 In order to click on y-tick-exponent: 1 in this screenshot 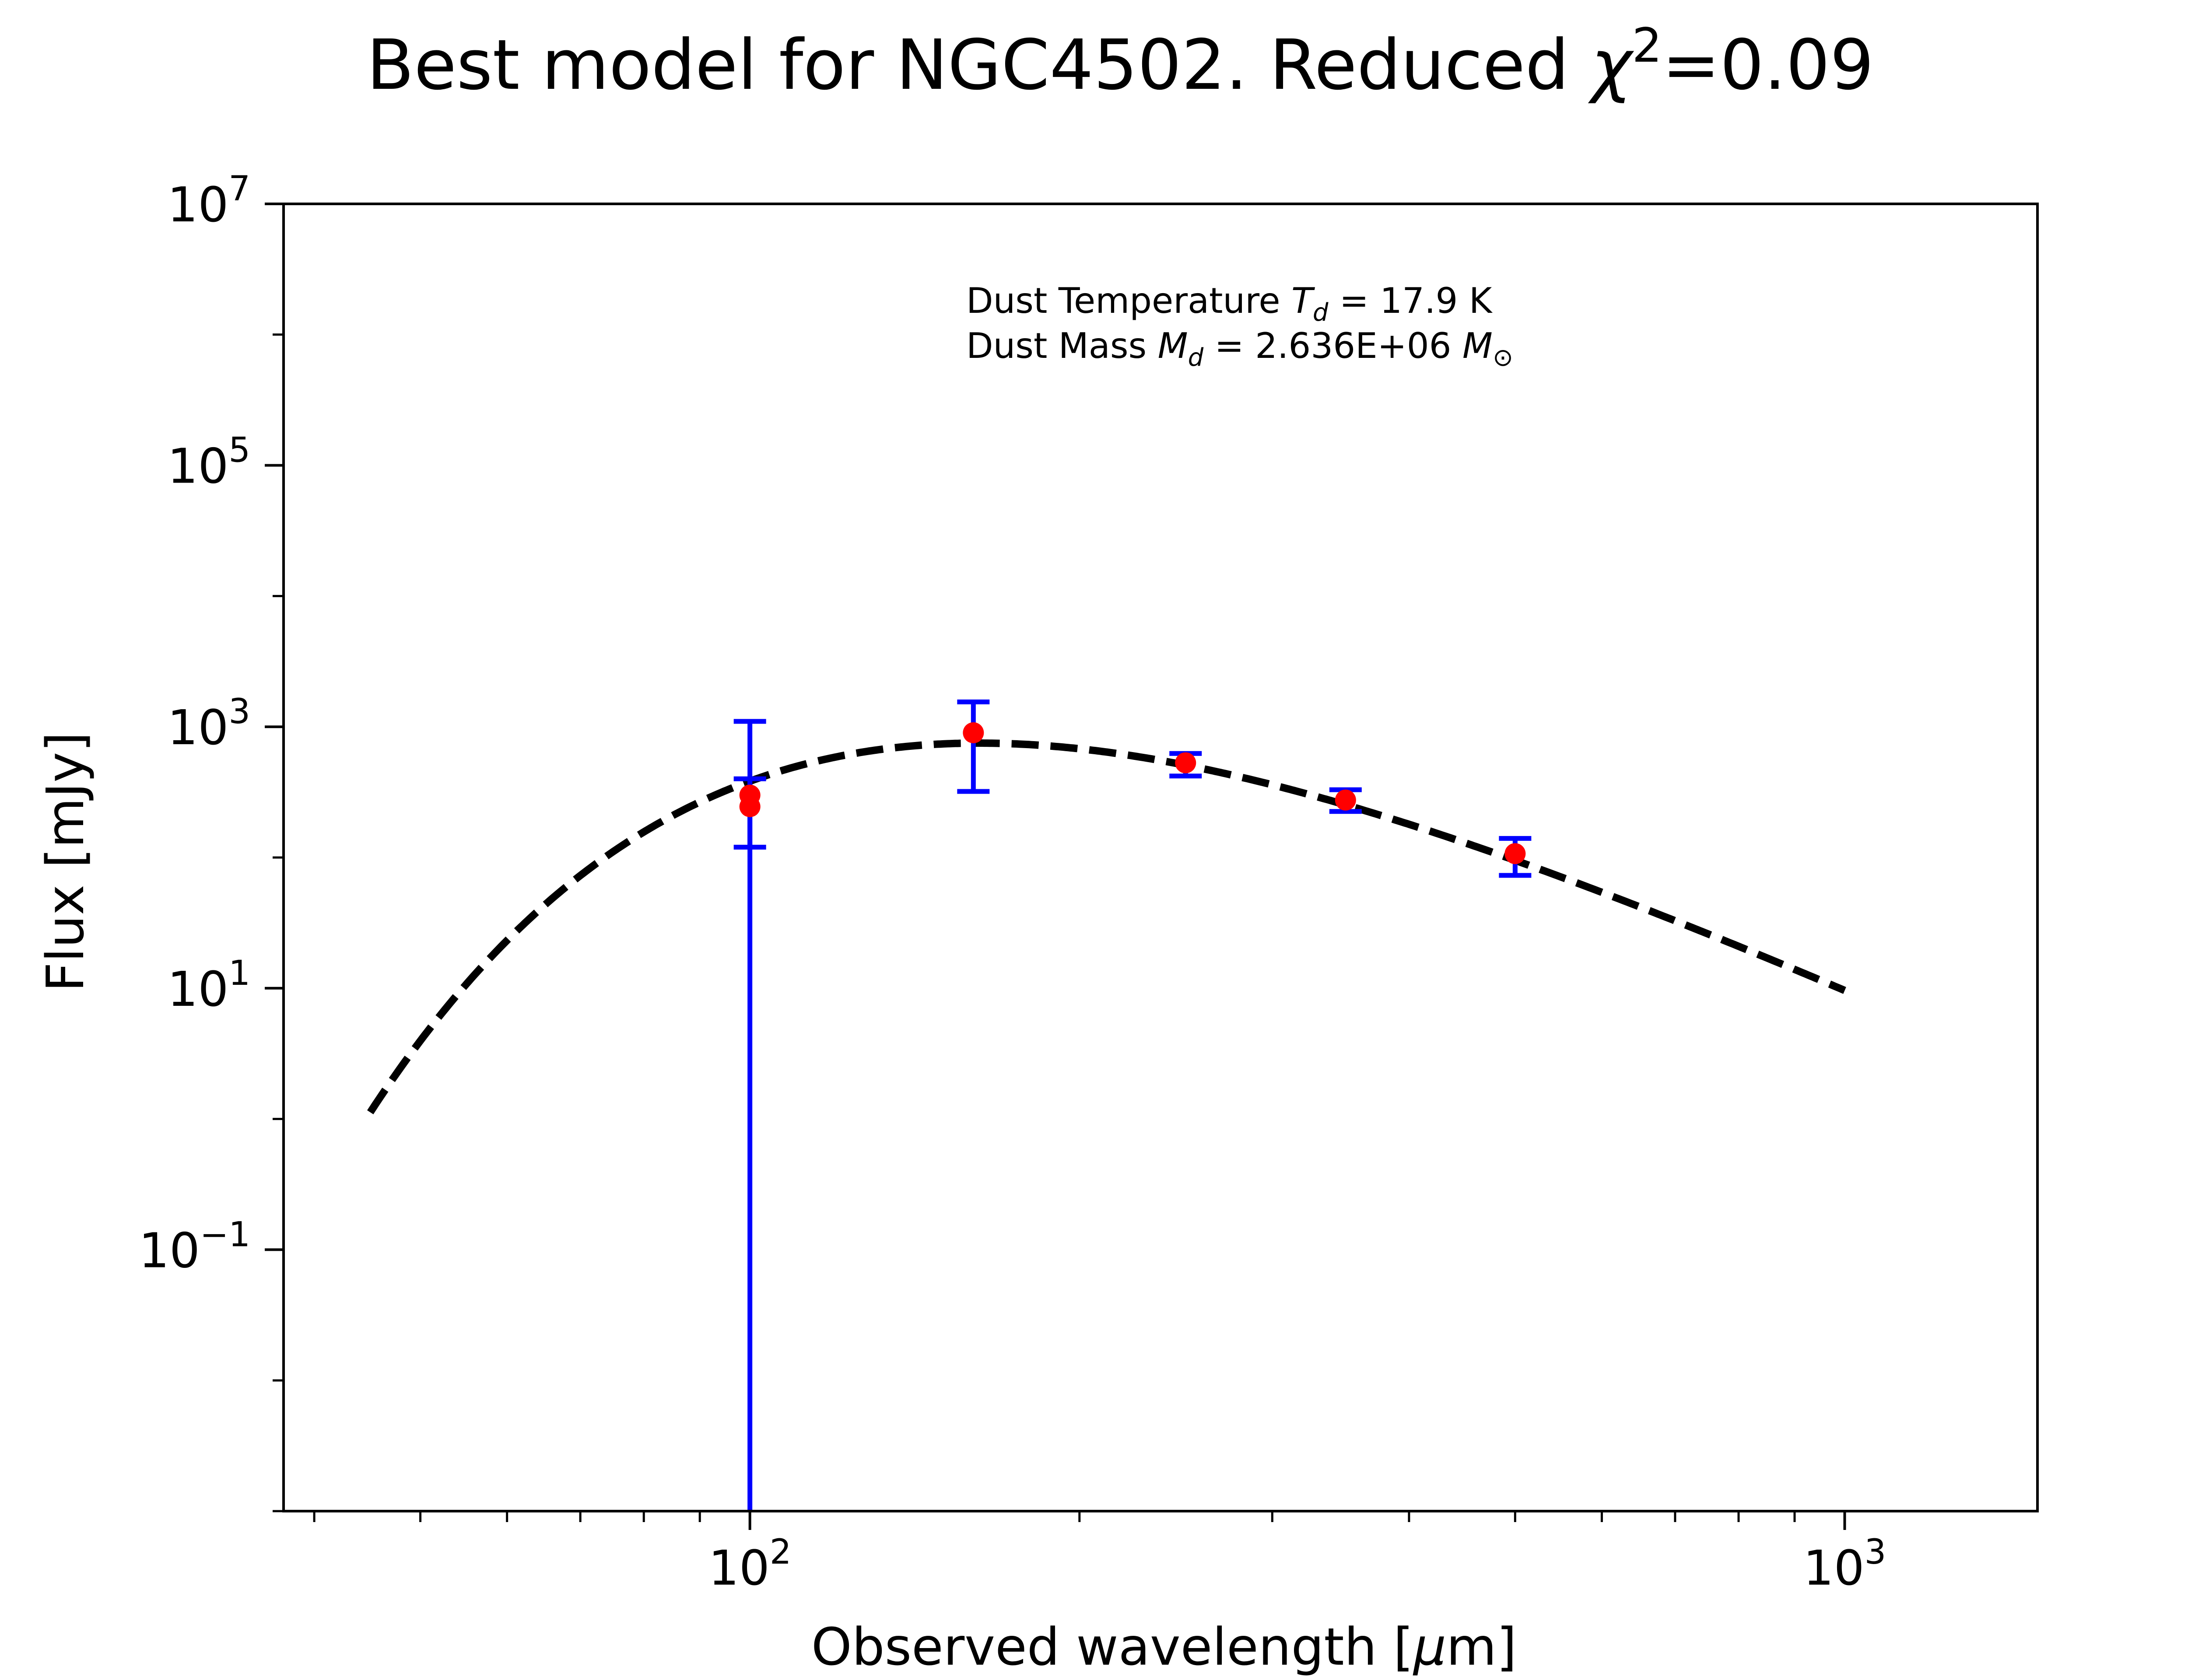, I will do `click(239, 973)`.